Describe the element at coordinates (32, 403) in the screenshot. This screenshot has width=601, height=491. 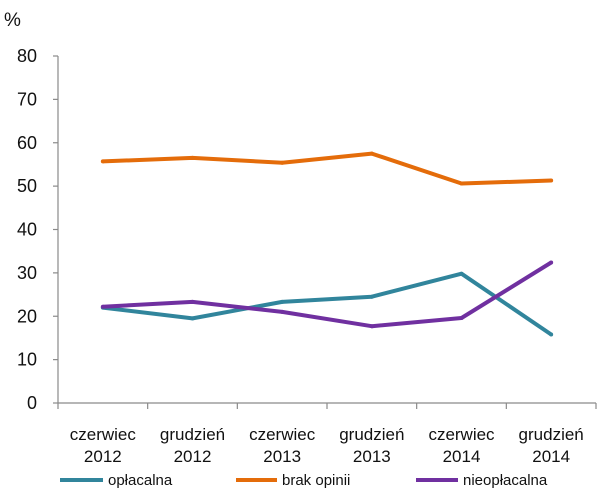
I see `y-tick-label: 0` at that location.